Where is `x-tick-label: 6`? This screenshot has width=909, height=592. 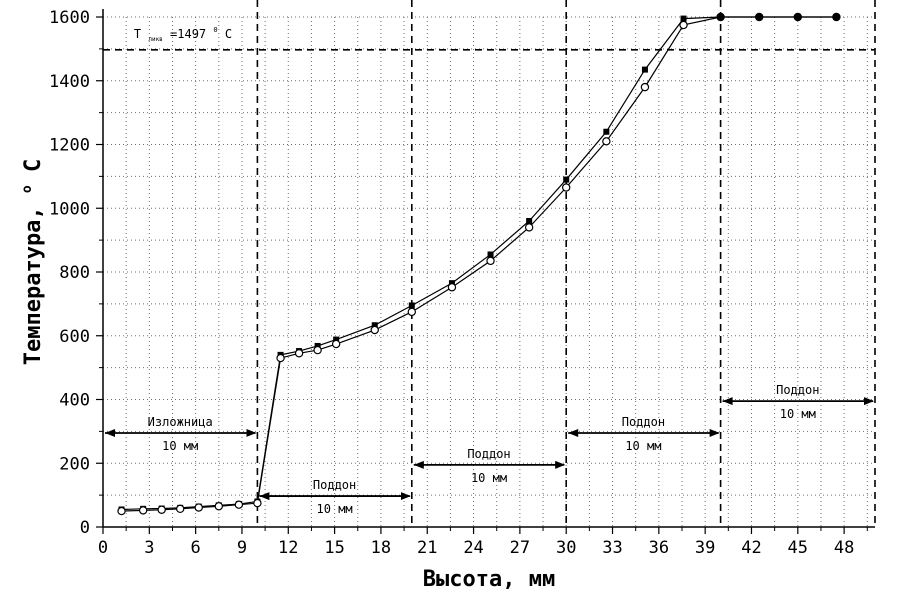
x-tick-label: 6 is located at coordinates (196, 548).